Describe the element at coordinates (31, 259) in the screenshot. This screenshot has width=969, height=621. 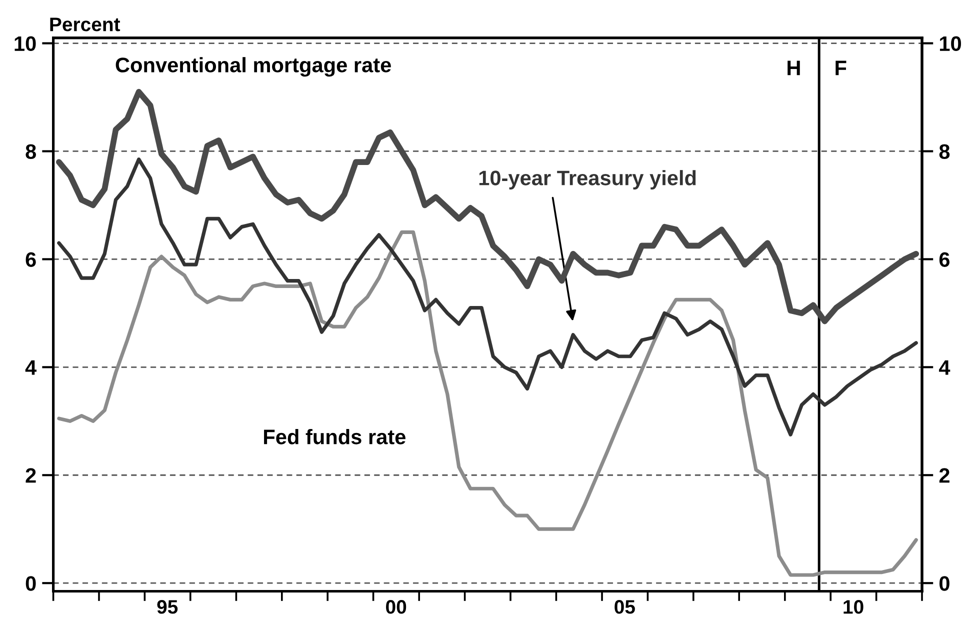
I see `y-tick-label: 6` at that location.